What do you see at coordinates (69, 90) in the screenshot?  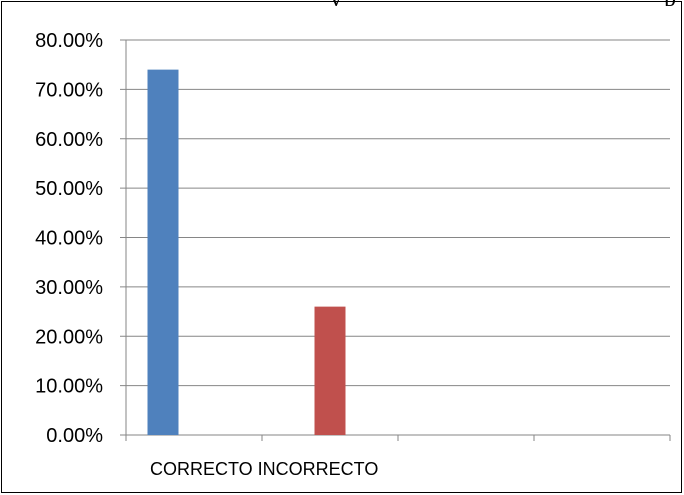 I see `y-tick-label: 70.00%` at bounding box center [69, 90].